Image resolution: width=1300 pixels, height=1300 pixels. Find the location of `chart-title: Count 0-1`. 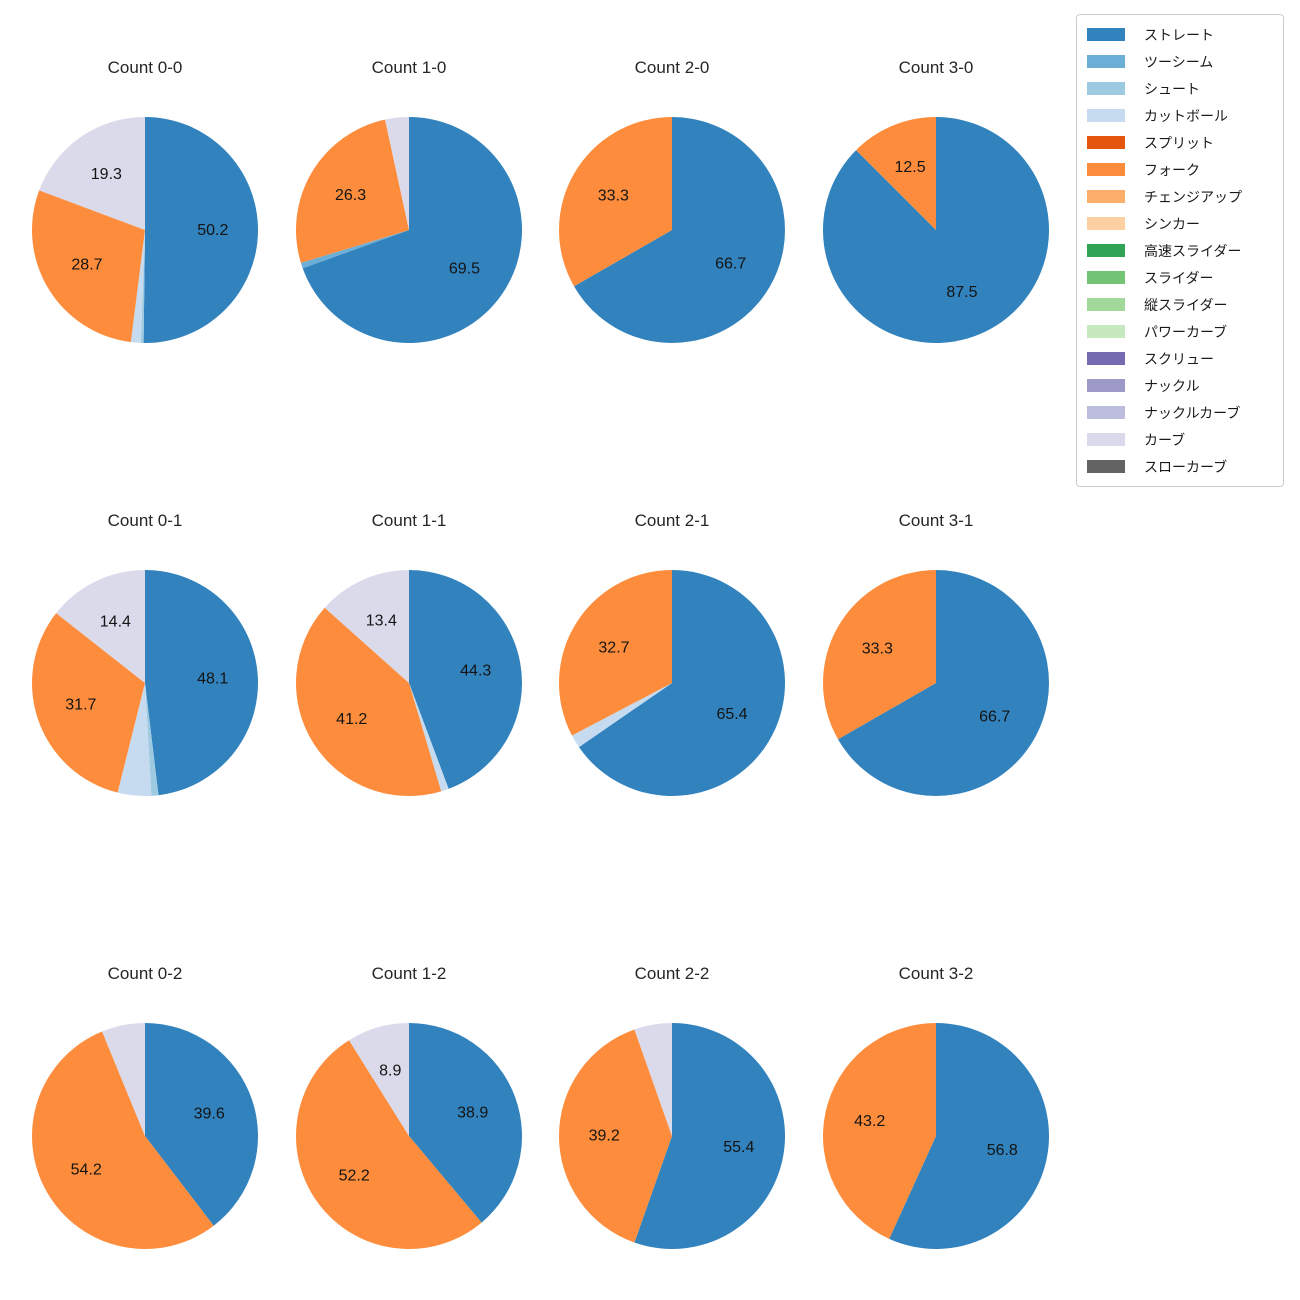

chart-title: Count 0-1 is located at coordinates (145, 520).